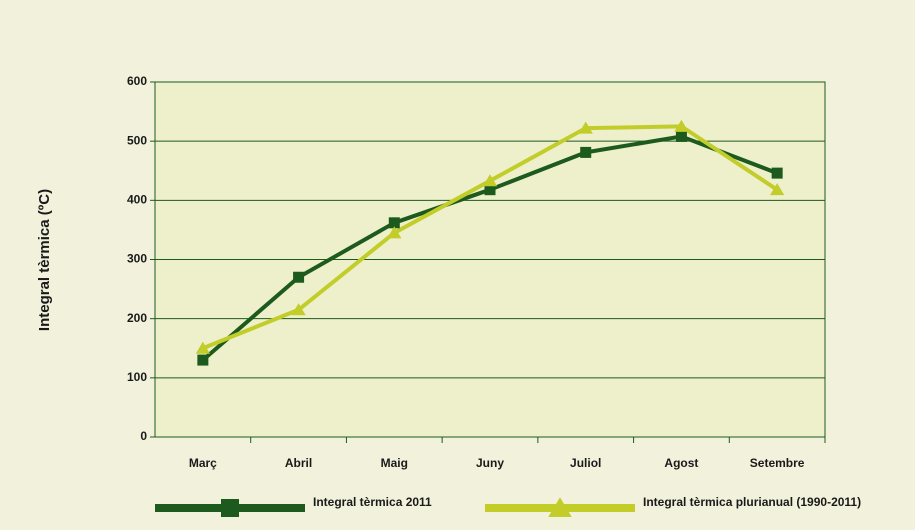 Image resolution: width=915 pixels, height=530 pixels. What do you see at coordinates (137, 81) in the screenshot?
I see `y-tick-label: 600` at bounding box center [137, 81].